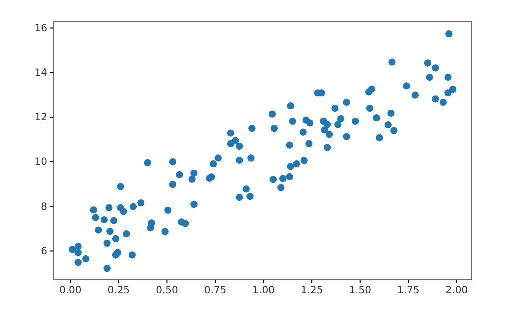 The image size is (510, 320). Describe the element at coordinates (360, 291) in the screenshot. I see `x-tick-label: 1.50` at that location.